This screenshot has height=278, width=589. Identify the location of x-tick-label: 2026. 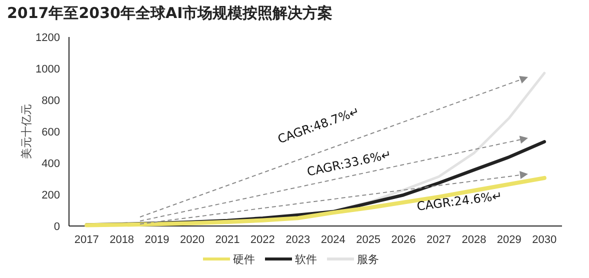
(403, 240).